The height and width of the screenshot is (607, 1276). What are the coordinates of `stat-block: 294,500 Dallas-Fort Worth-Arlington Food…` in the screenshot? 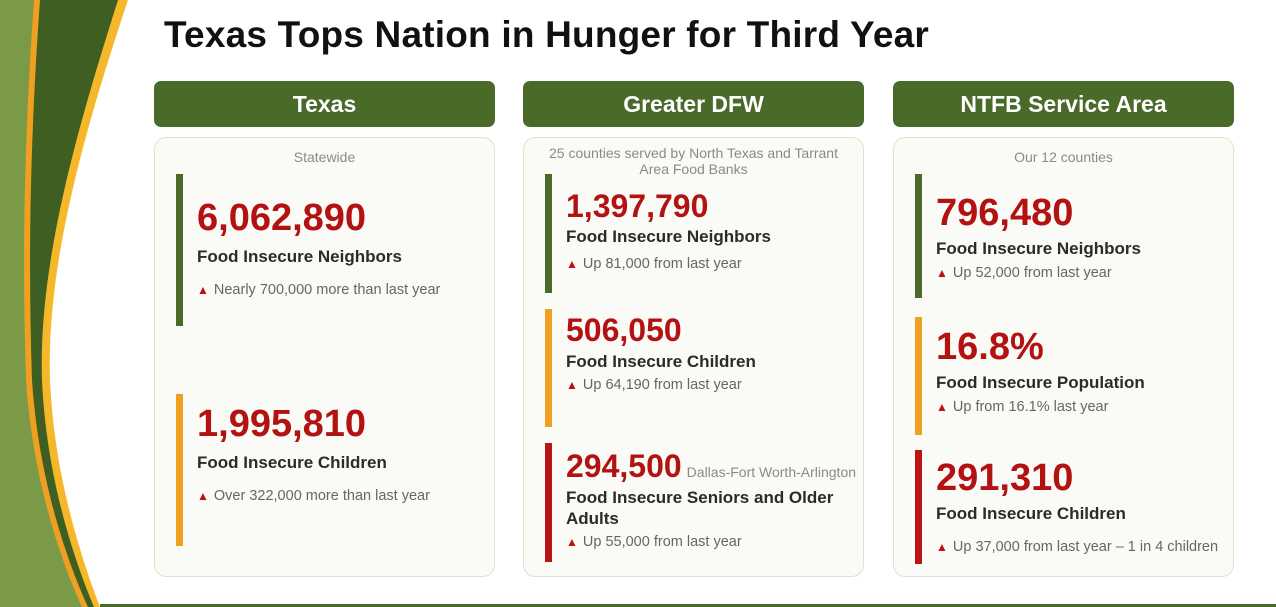 It's located at (701, 502).